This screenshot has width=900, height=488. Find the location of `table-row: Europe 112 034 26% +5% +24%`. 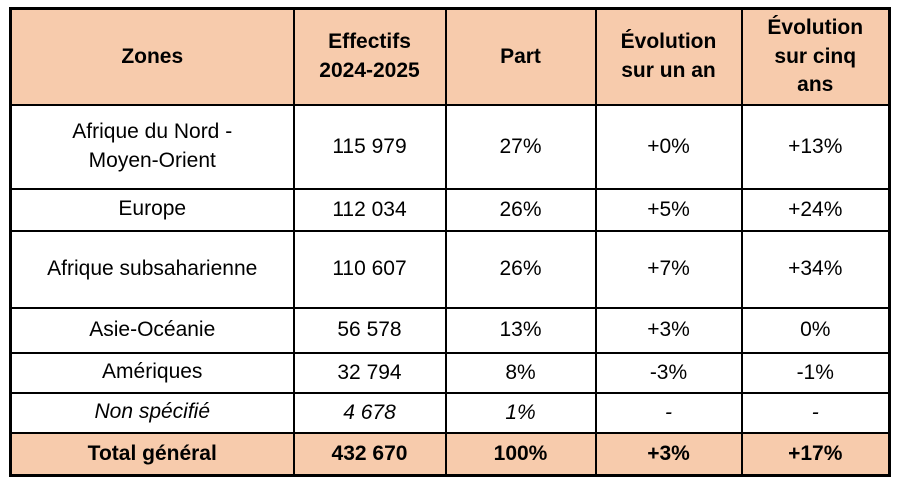

table-row: Europe 112 034 26% +5% +24% is located at coordinates (450, 209).